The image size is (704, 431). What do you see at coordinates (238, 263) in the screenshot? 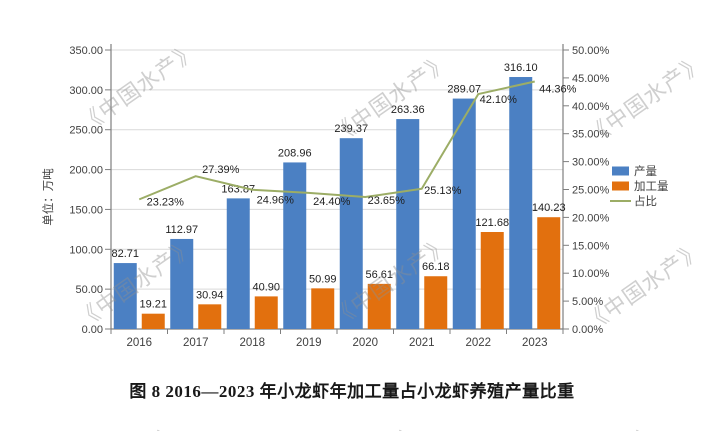
I see `production-bar-2018` at bounding box center [238, 263].